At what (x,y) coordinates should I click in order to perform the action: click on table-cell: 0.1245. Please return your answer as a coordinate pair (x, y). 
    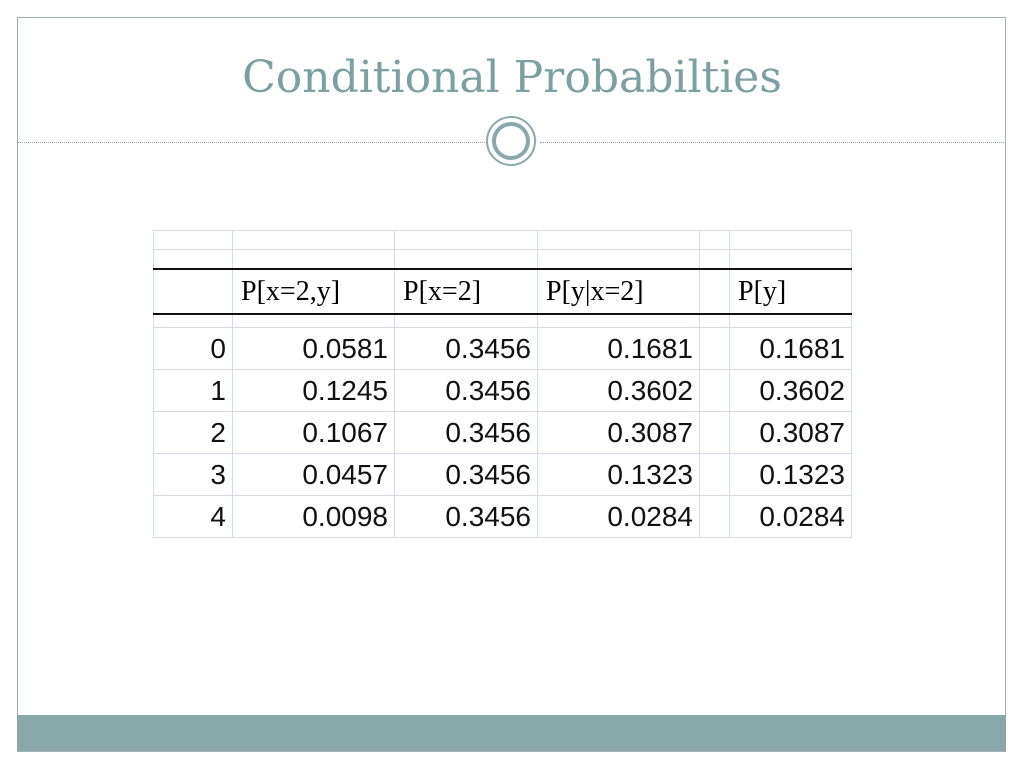
    Looking at the image, I should click on (313, 390).